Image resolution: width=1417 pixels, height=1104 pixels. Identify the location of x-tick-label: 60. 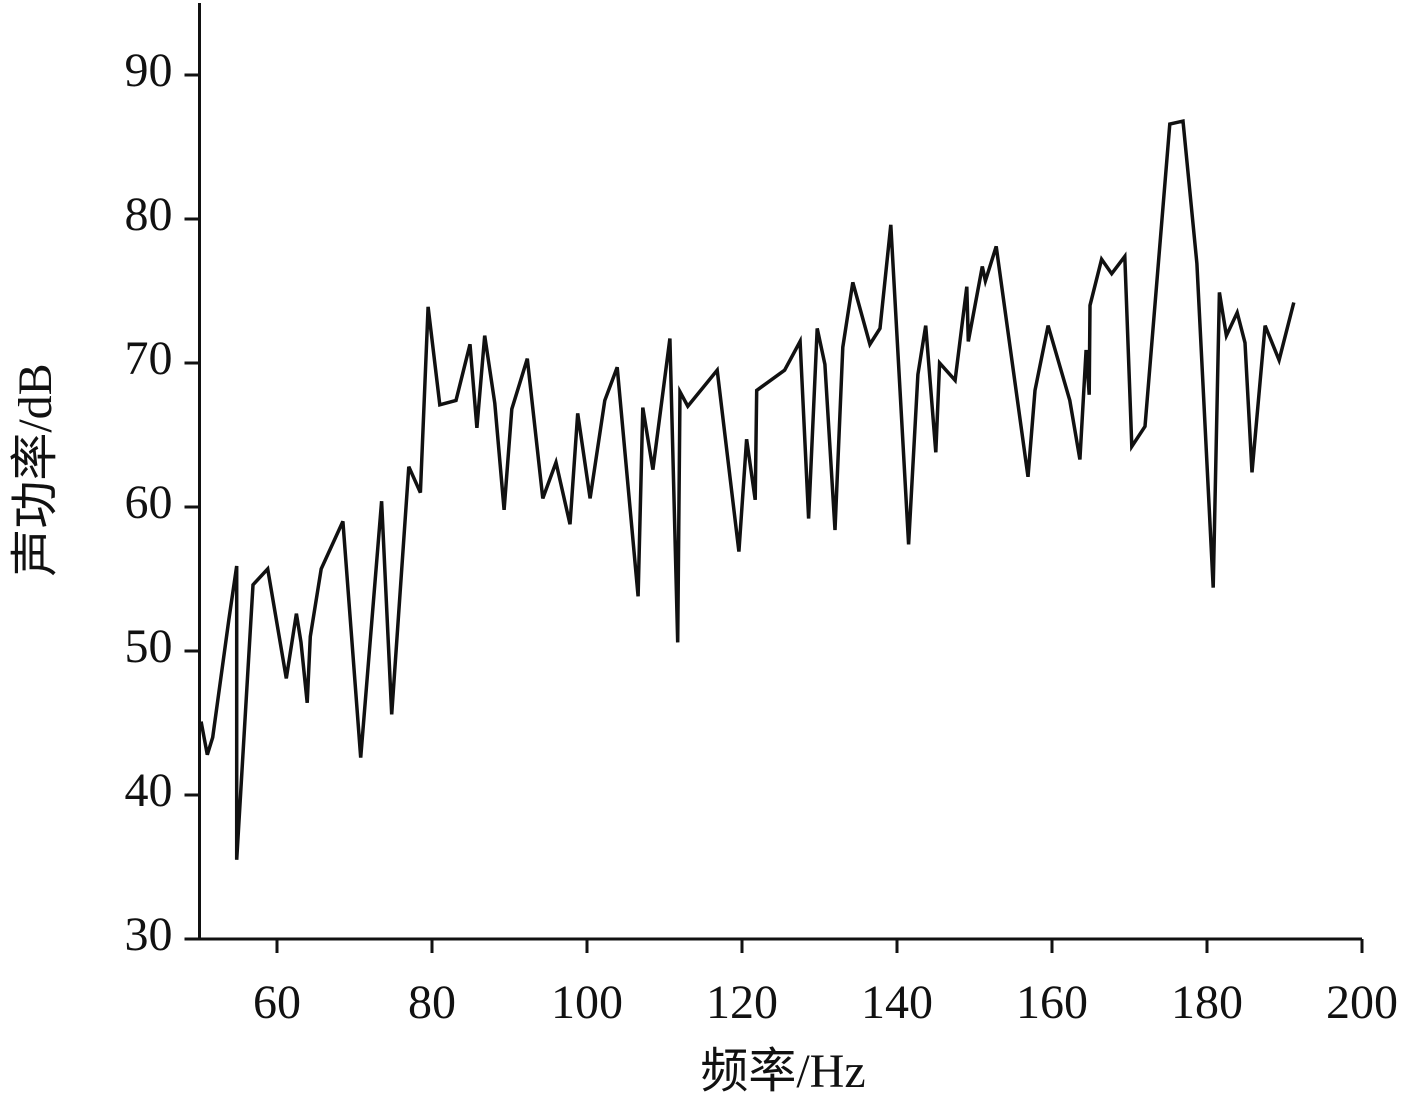
(277, 1002).